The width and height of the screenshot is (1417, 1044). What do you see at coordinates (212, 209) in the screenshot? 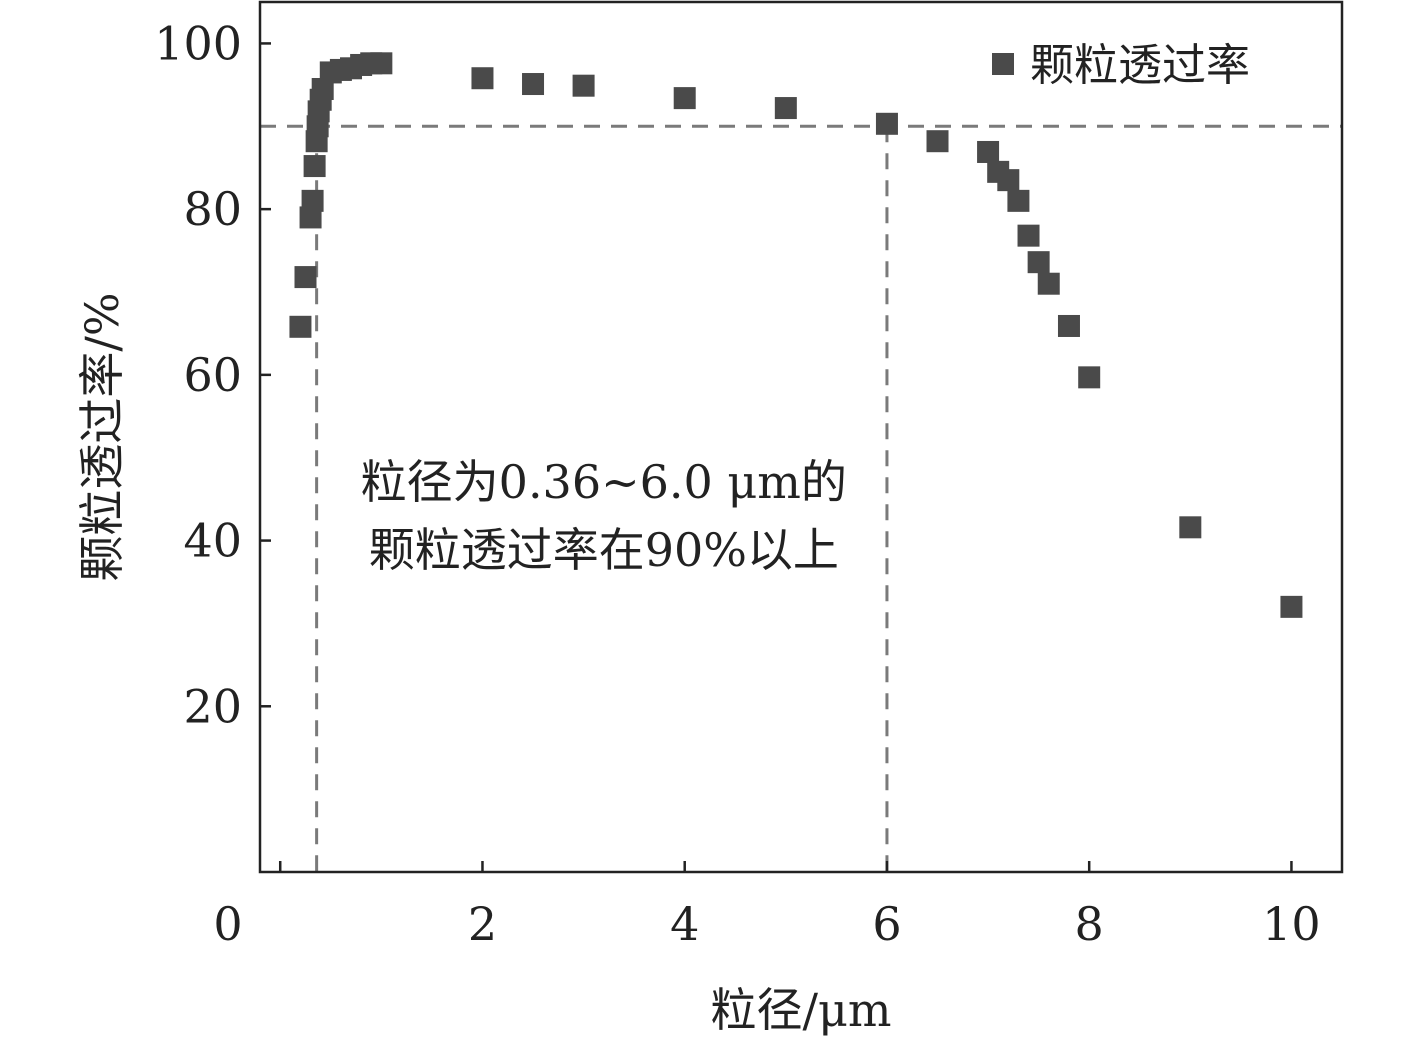
I see `y-tick-label: 80` at bounding box center [212, 209].